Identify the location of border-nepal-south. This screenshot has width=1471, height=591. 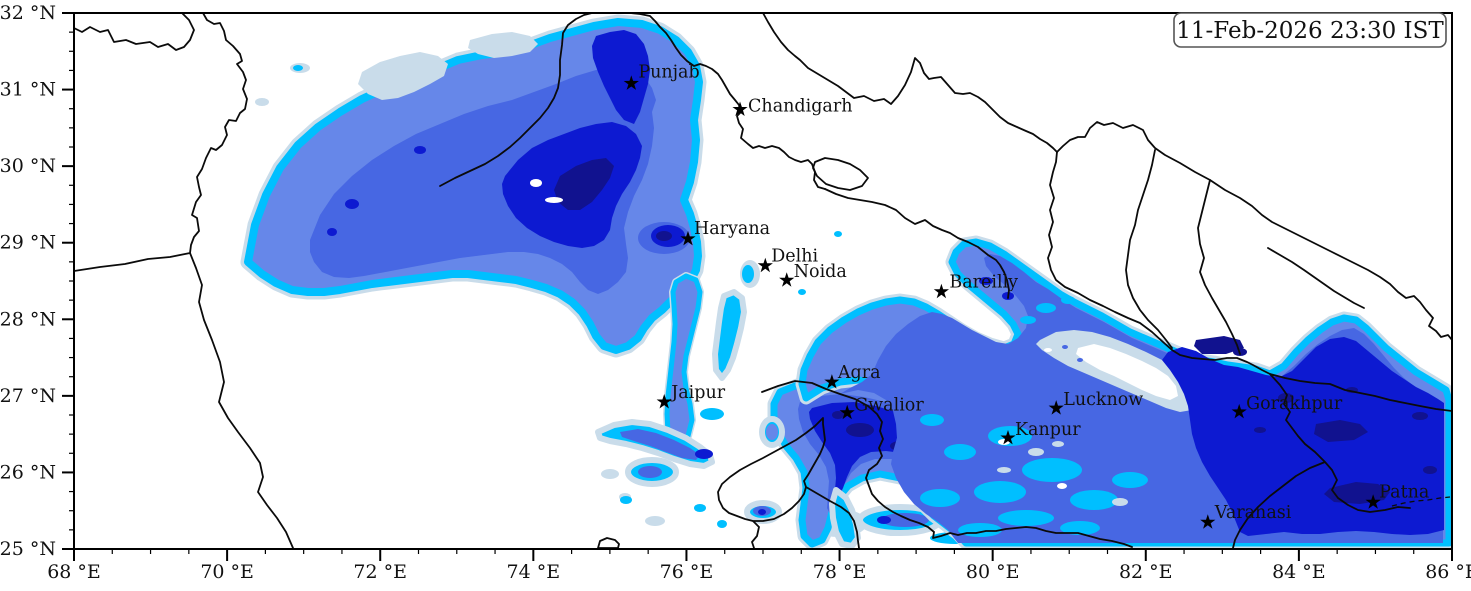
(1159, 263).